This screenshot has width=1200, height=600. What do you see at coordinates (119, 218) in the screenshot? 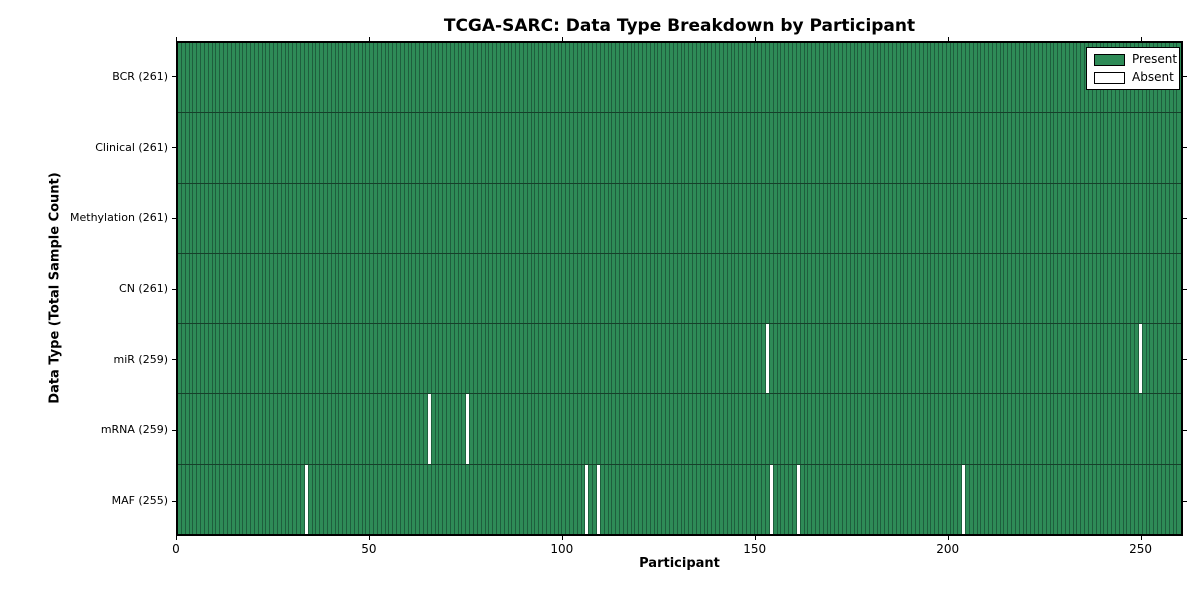
I see `y-tick-label: Methylation (261)` at bounding box center [119, 218].